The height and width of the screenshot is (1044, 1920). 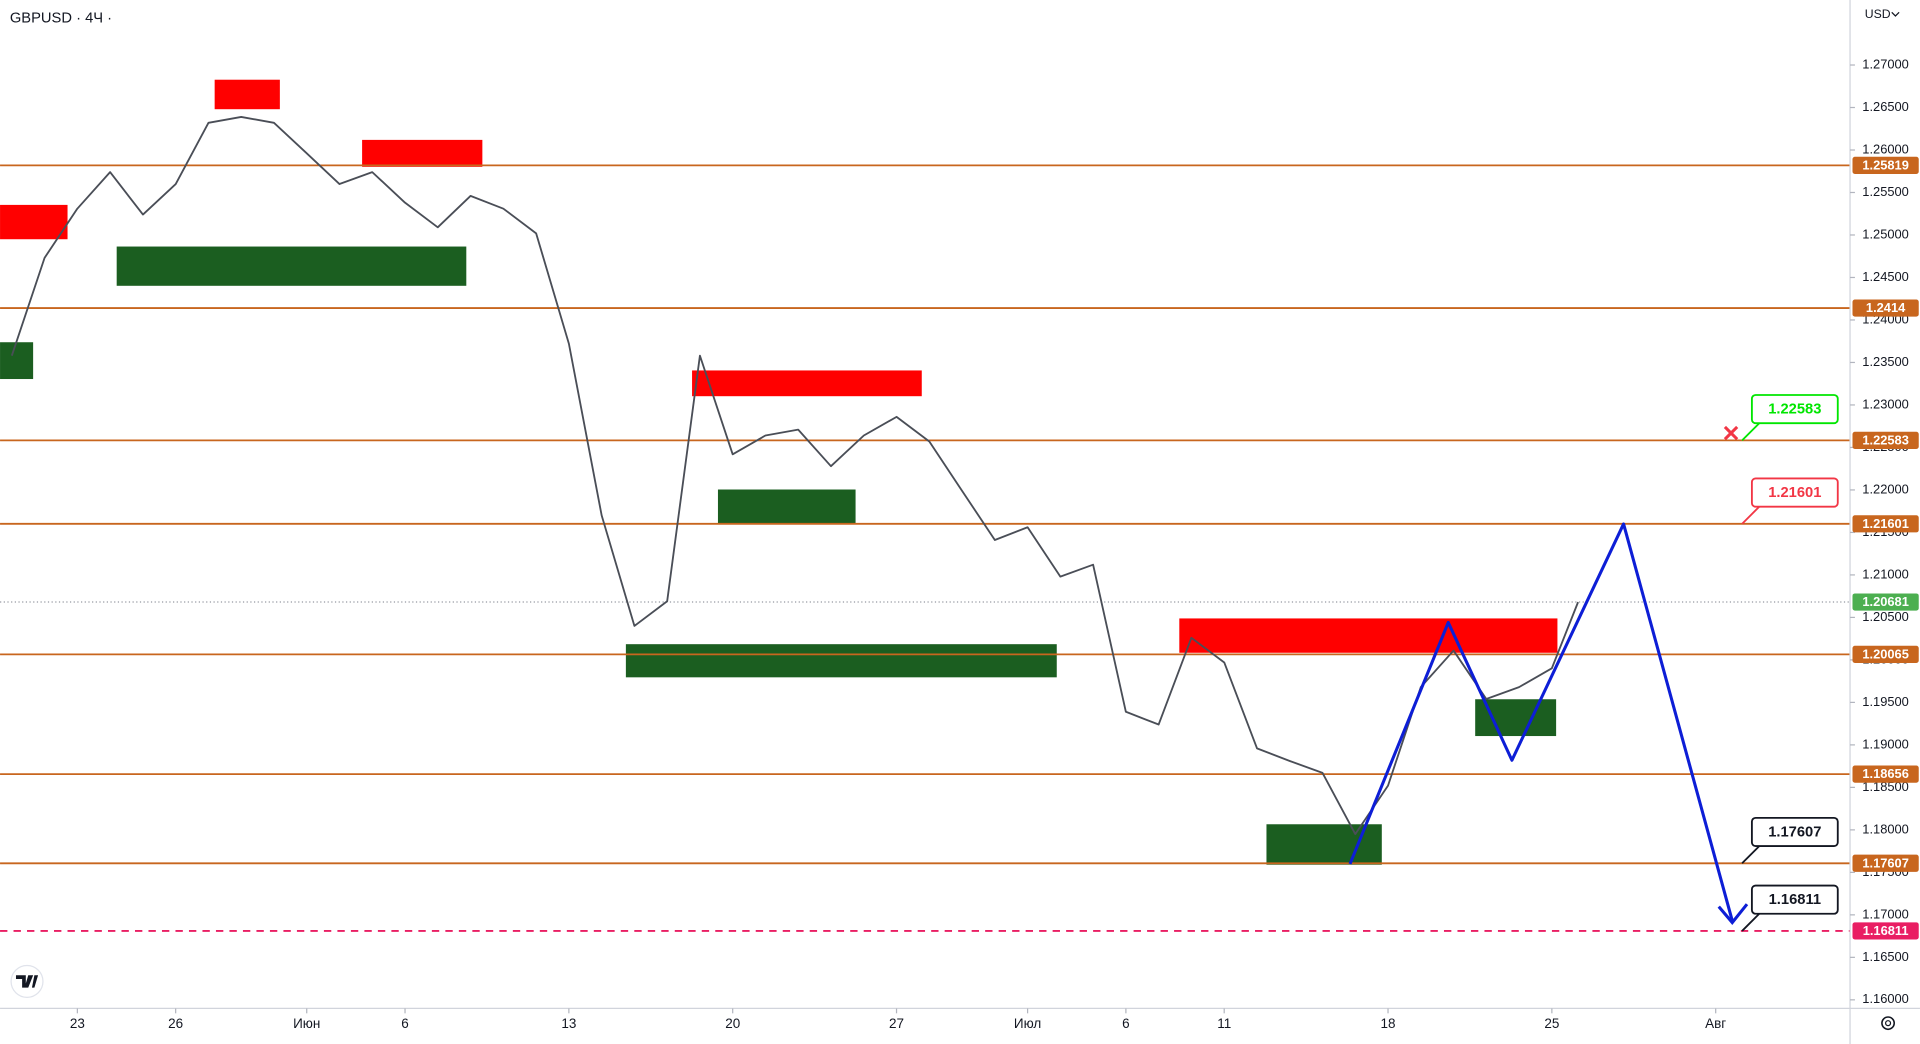 What do you see at coordinates (1715, 1023) in the screenshot?
I see `x-tick-label: Авг` at bounding box center [1715, 1023].